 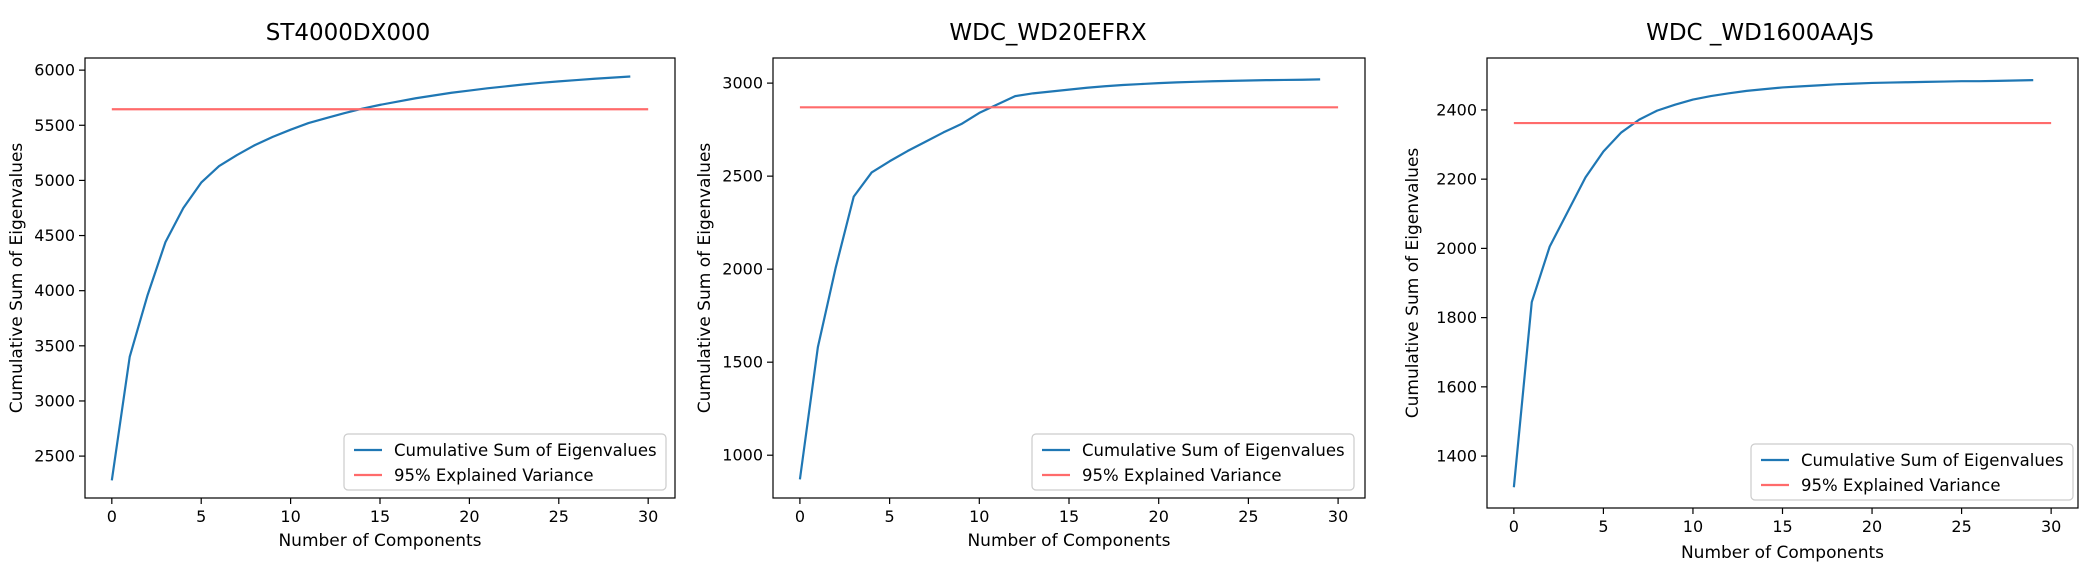 I want to click on chart-title: WDC_WD20EFRX, so click(x=1047, y=33).